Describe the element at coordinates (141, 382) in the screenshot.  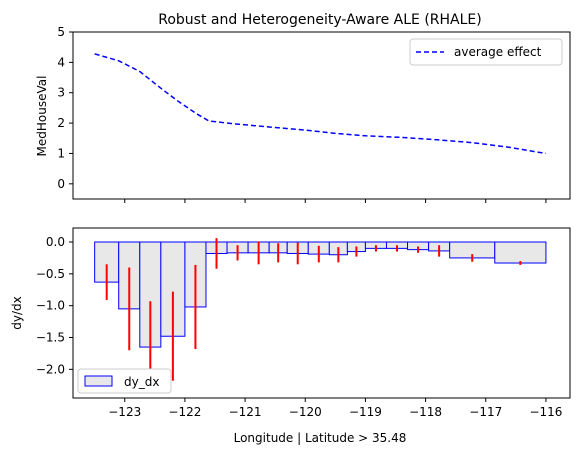
I see `legend-label-dy-dx: dy_dx` at that location.